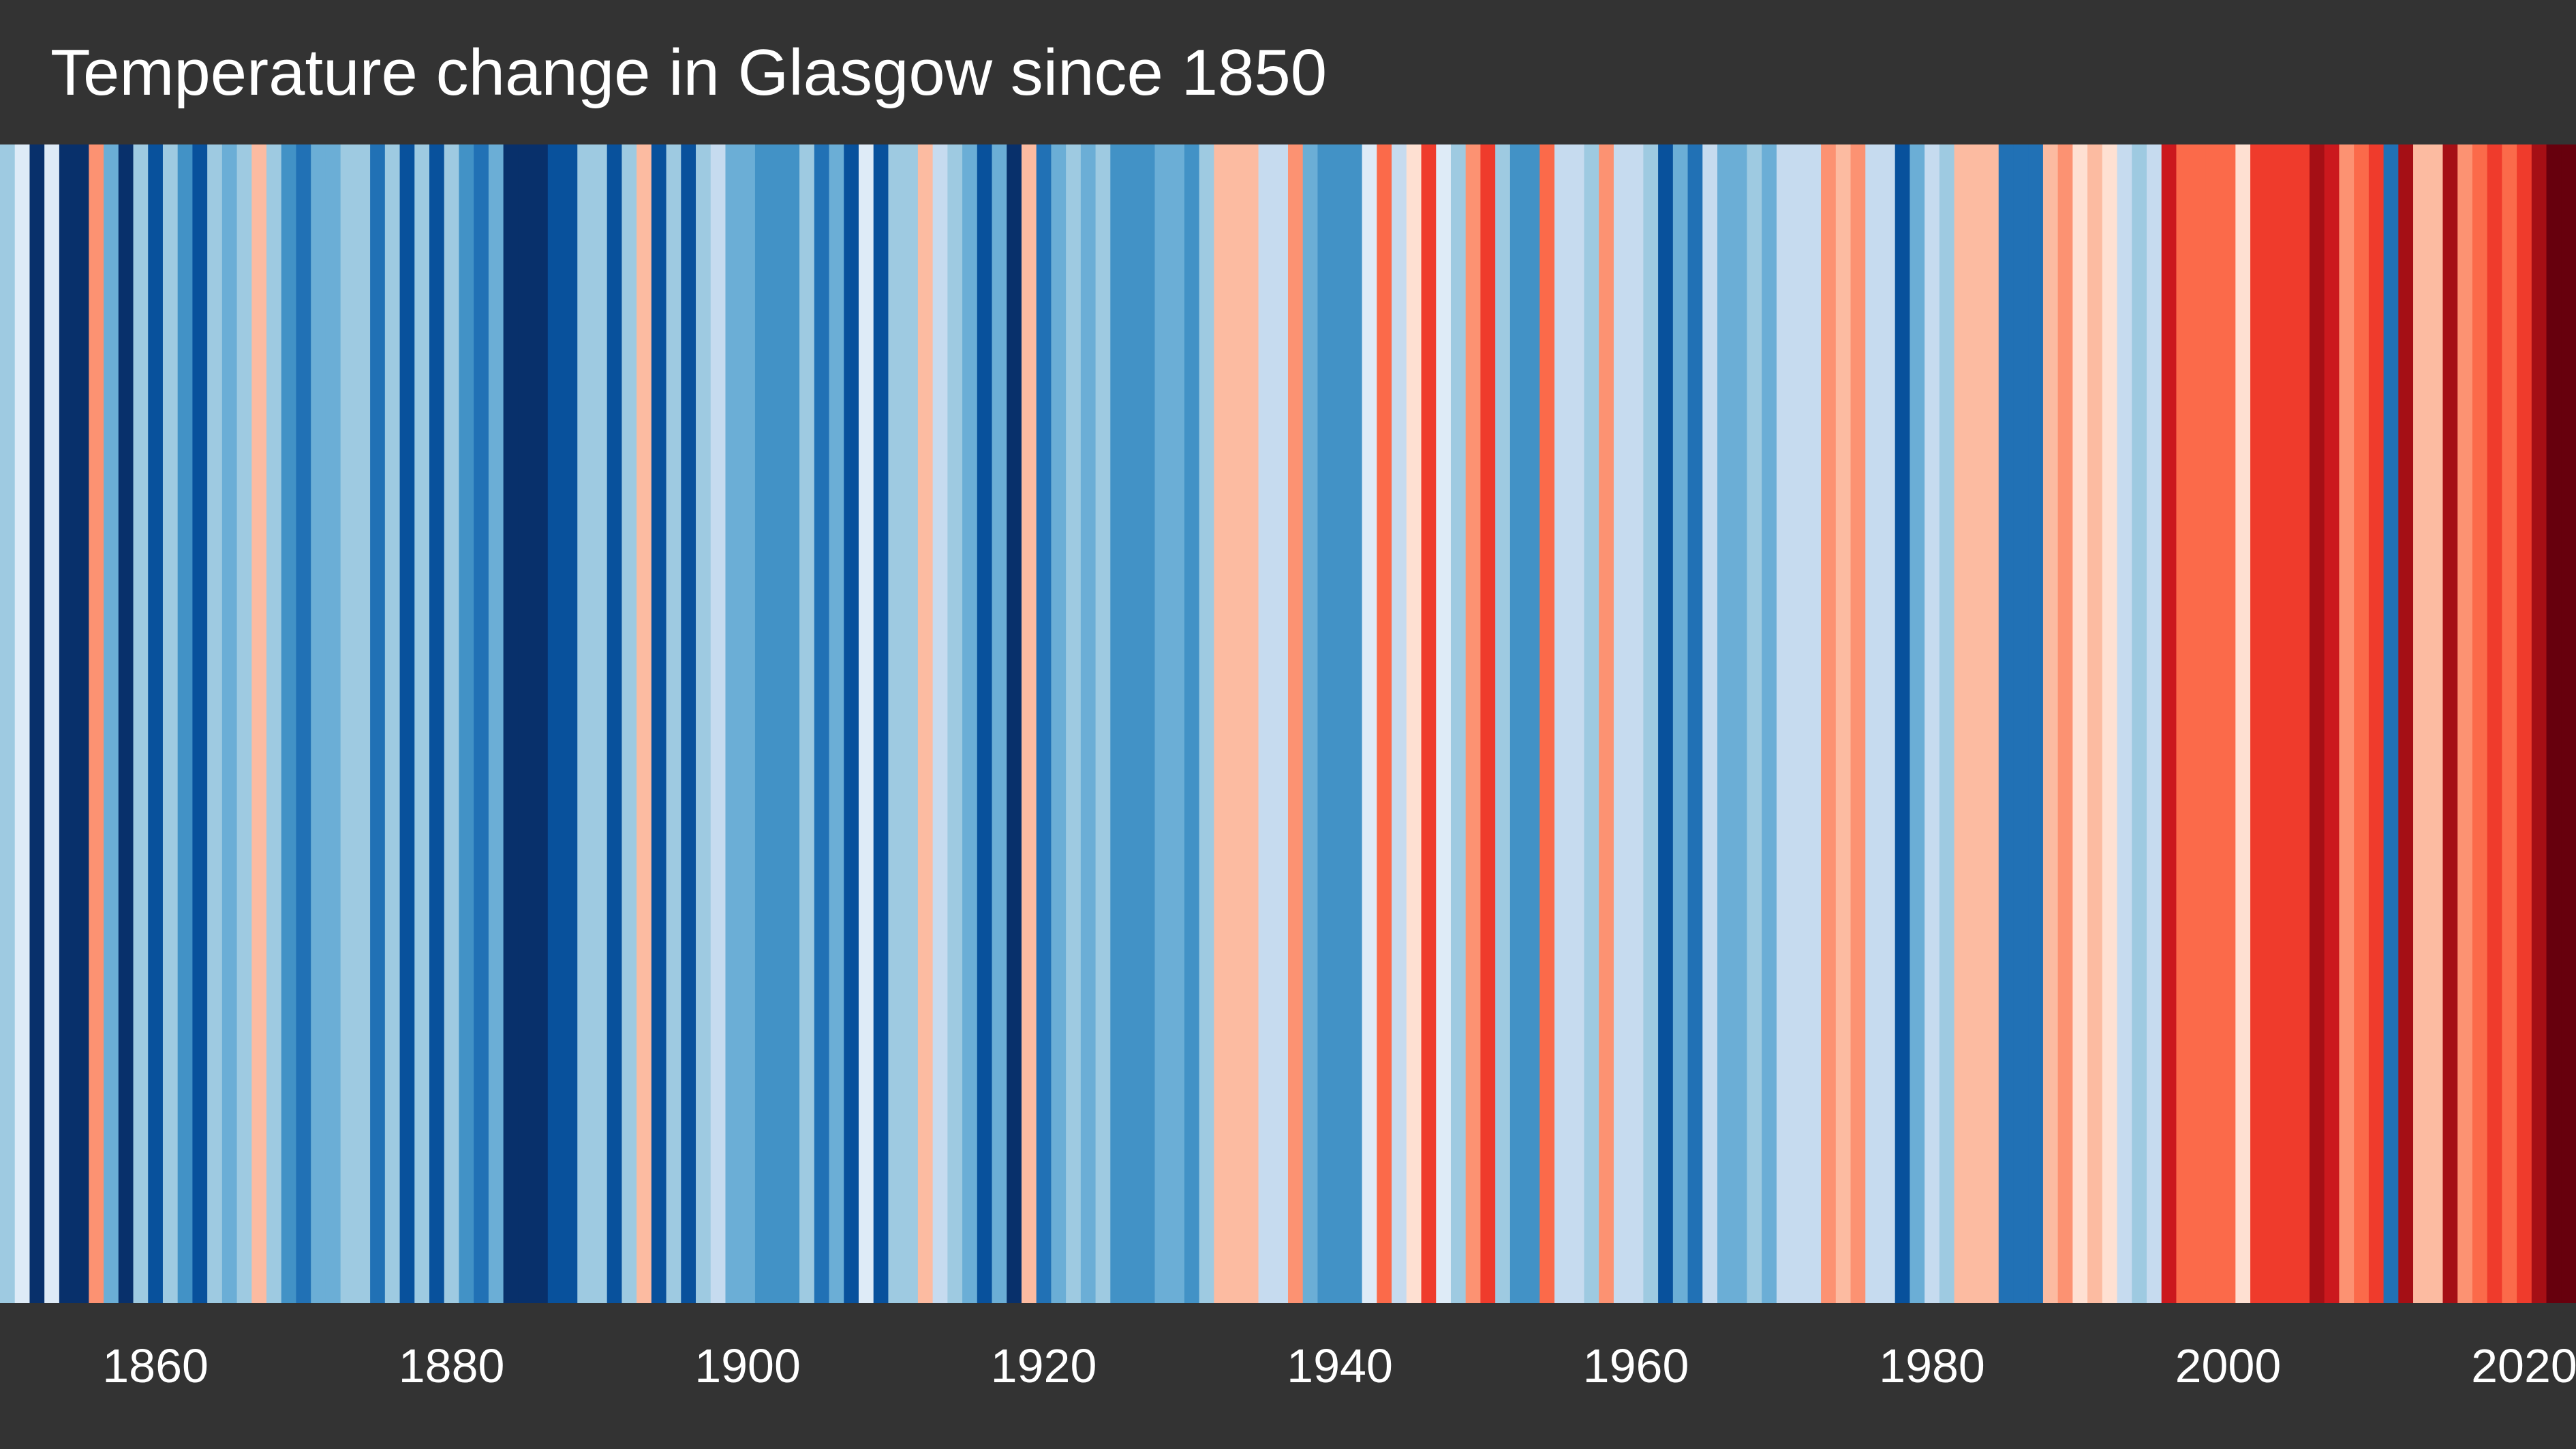 This screenshot has width=2576, height=1449. I want to click on stripe-2006, so click(2317, 723).